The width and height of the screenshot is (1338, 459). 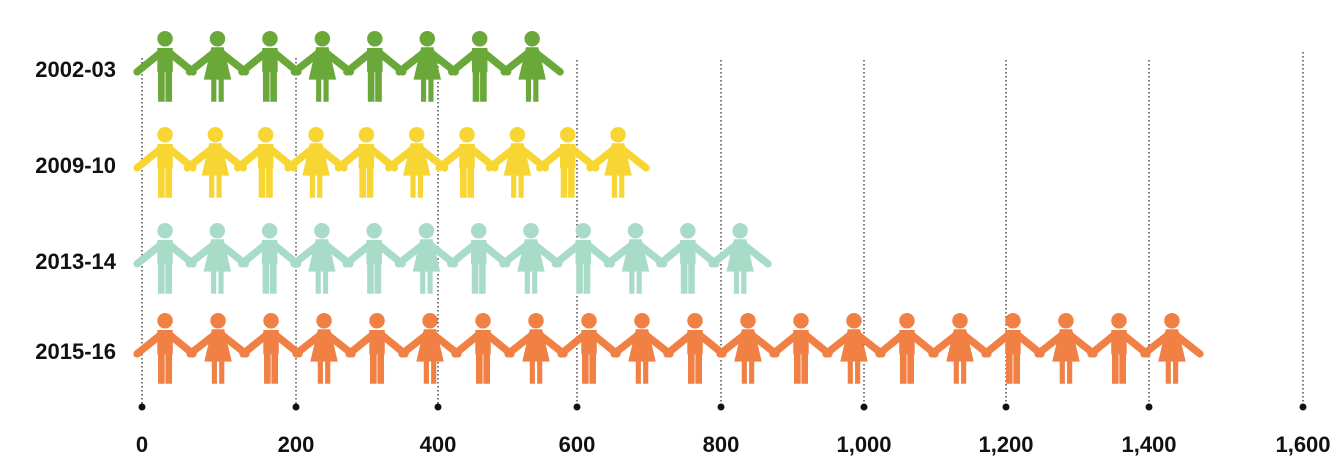 I want to click on x-tick-label: 600, so click(x=577, y=444).